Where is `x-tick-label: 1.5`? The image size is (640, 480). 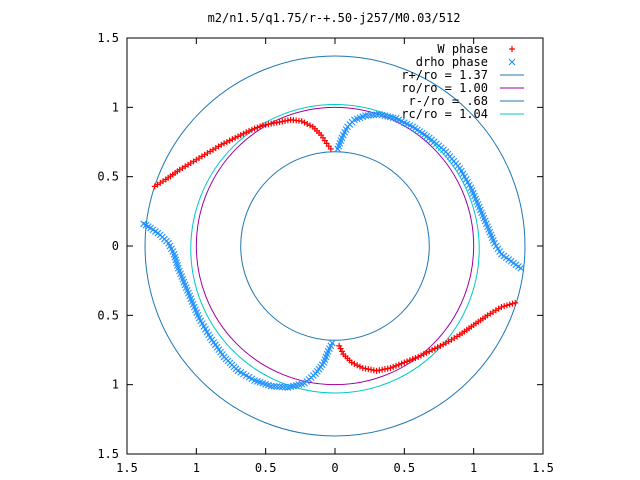 x-tick-label: 1.5 is located at coordinates (543, 468).